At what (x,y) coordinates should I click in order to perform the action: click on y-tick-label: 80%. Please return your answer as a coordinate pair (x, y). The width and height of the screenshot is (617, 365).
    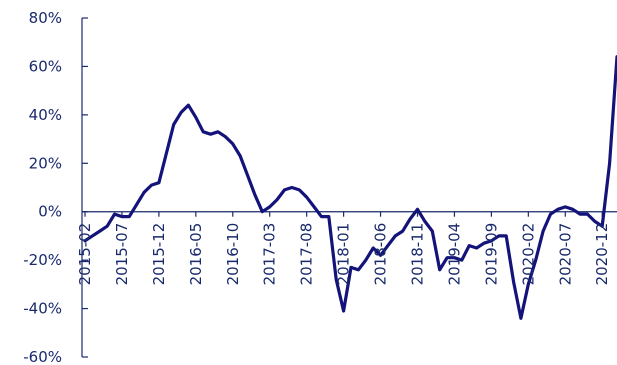
    Looking at the image, I should click on (45, 18).